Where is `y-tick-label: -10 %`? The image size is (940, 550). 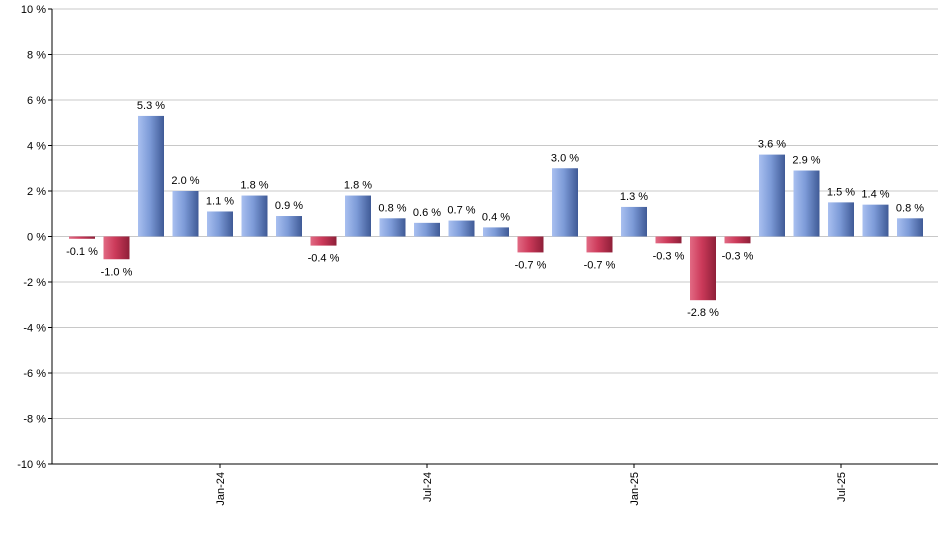
y-tick-label: -10 % is located at coordinates (31, 465).